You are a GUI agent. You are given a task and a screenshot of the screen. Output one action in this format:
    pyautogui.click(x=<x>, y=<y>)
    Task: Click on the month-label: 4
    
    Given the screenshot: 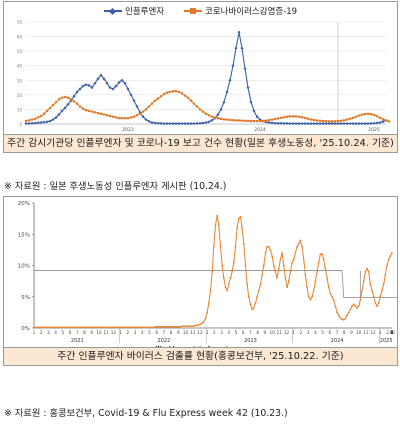 What is the action you would take?
    pyautogui.click(x=315, y=332)
    